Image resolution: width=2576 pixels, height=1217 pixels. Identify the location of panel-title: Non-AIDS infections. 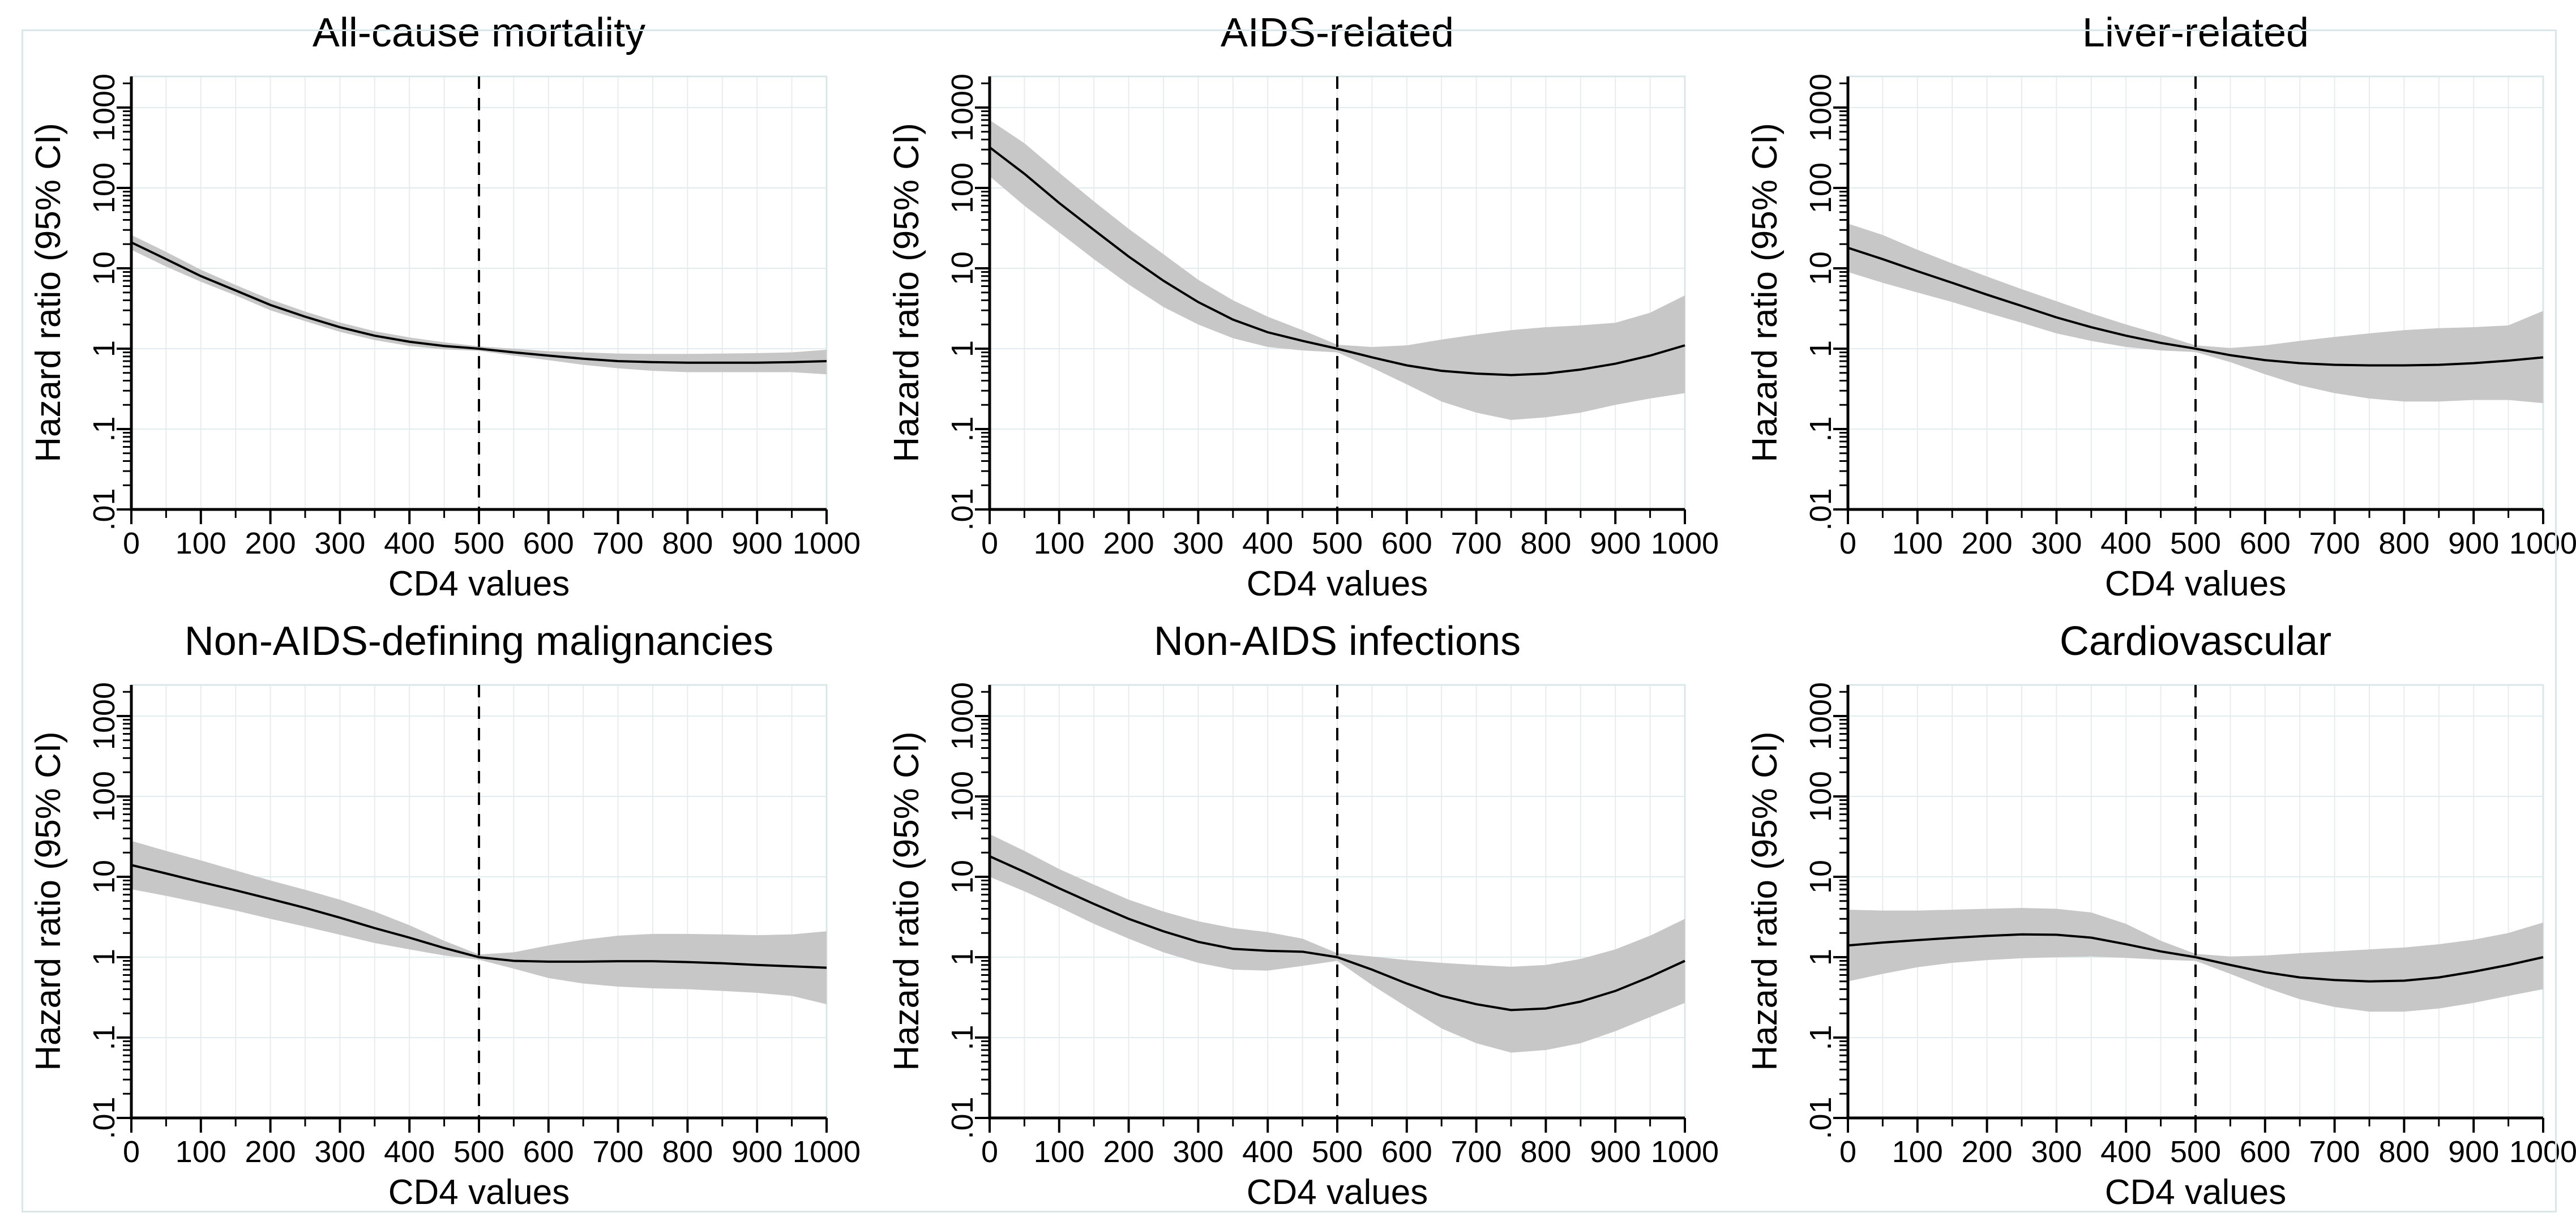
(1337, 641).